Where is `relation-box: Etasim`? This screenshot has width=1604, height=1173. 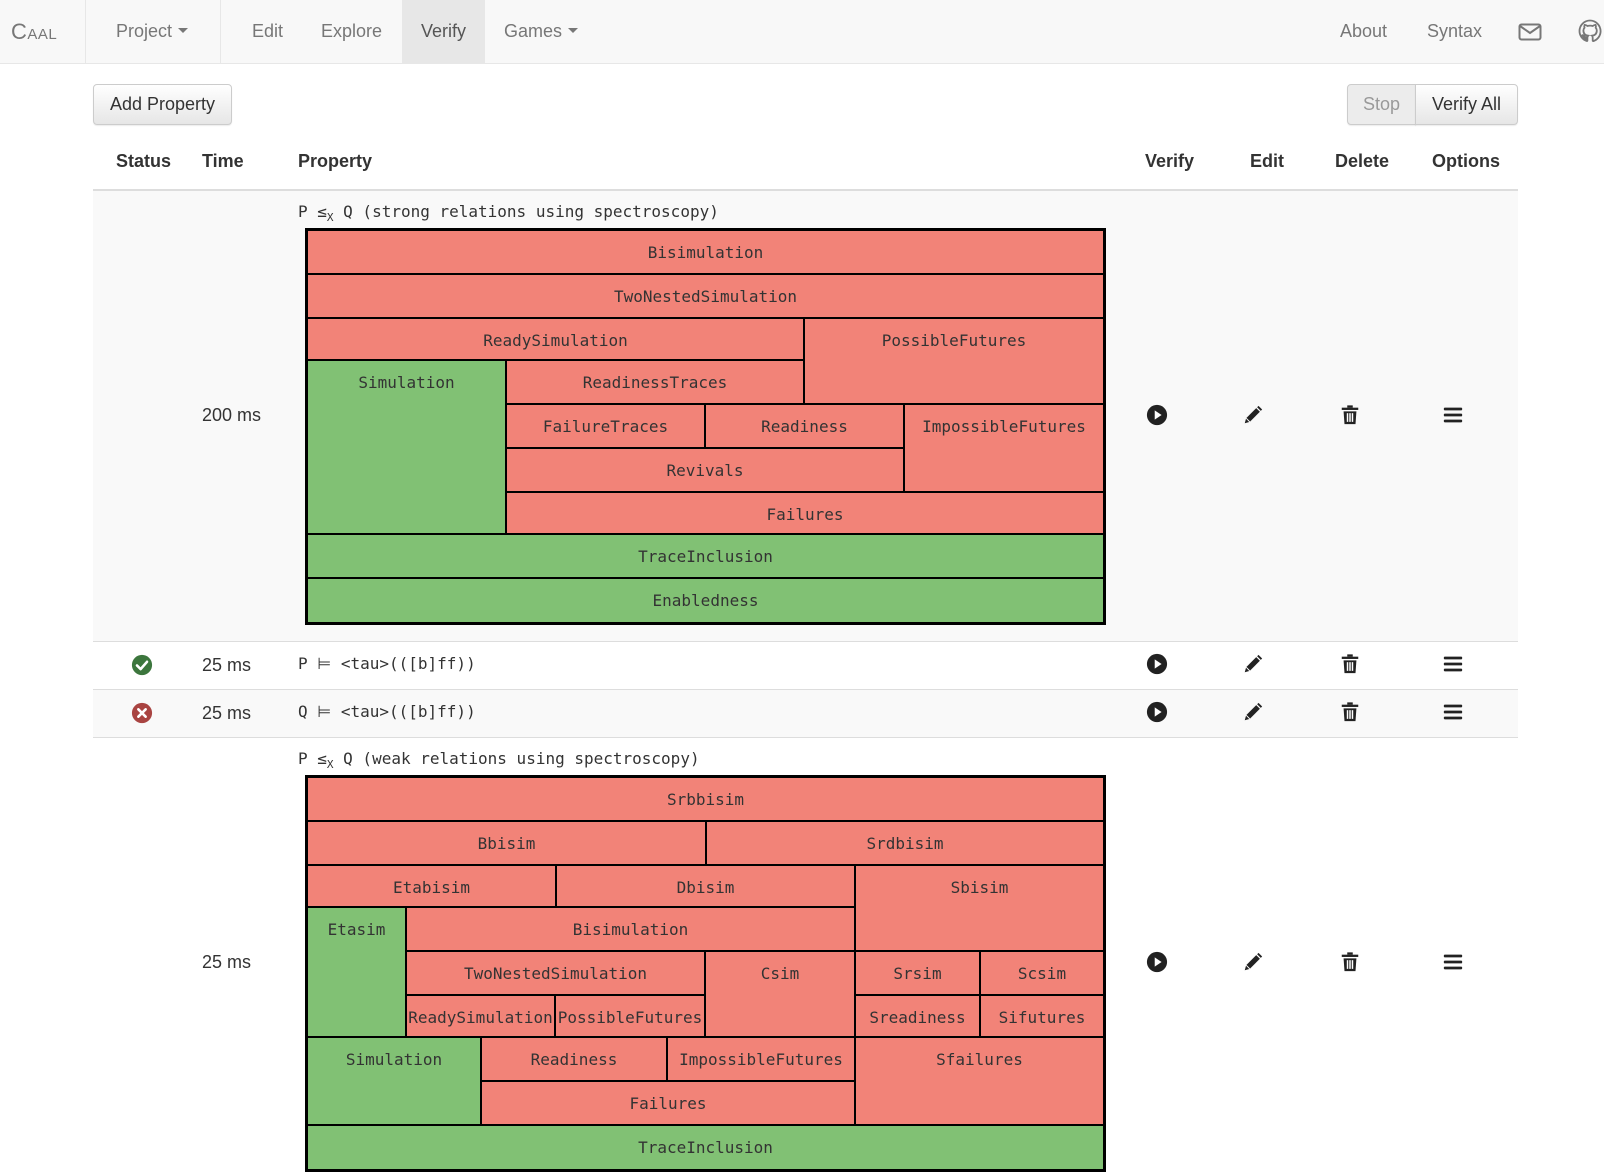
relation-box: Etasim is located at coordinates (356, 972).